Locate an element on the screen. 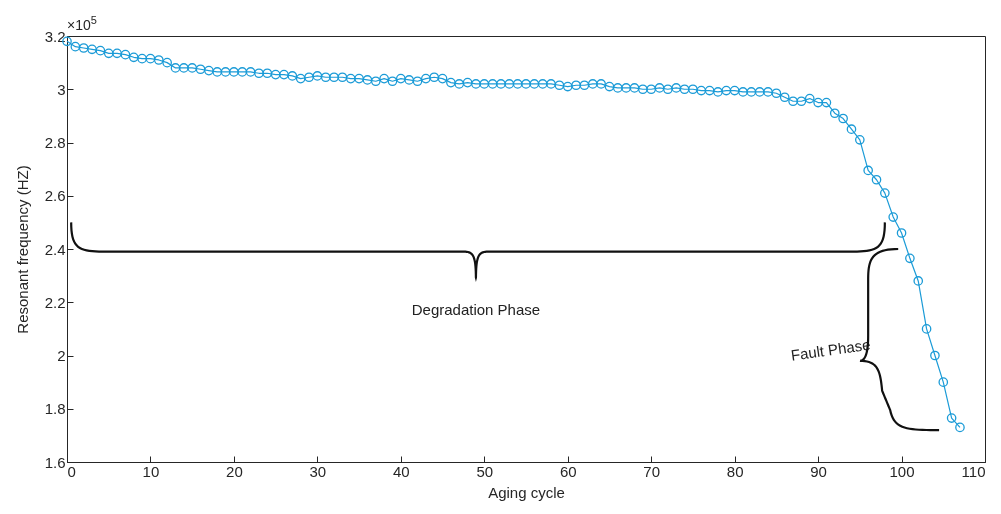  x-tick-label: 90 is located at coordinates (818, 471).